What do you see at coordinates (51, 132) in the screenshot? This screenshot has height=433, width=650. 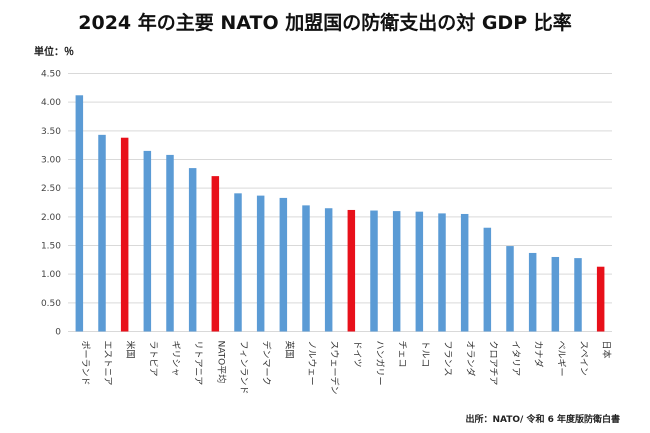 I see `y-tick-label: 3.50` at bounding box center [51, 132].